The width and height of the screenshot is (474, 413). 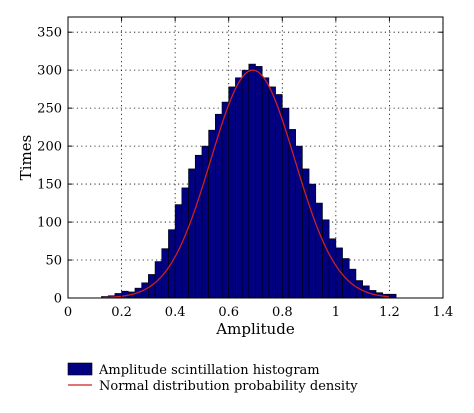 What do you see at coordinates (80, 369) in the screenshot?
I see `legend-swatch-histogram` at bounding box center [80, 369].